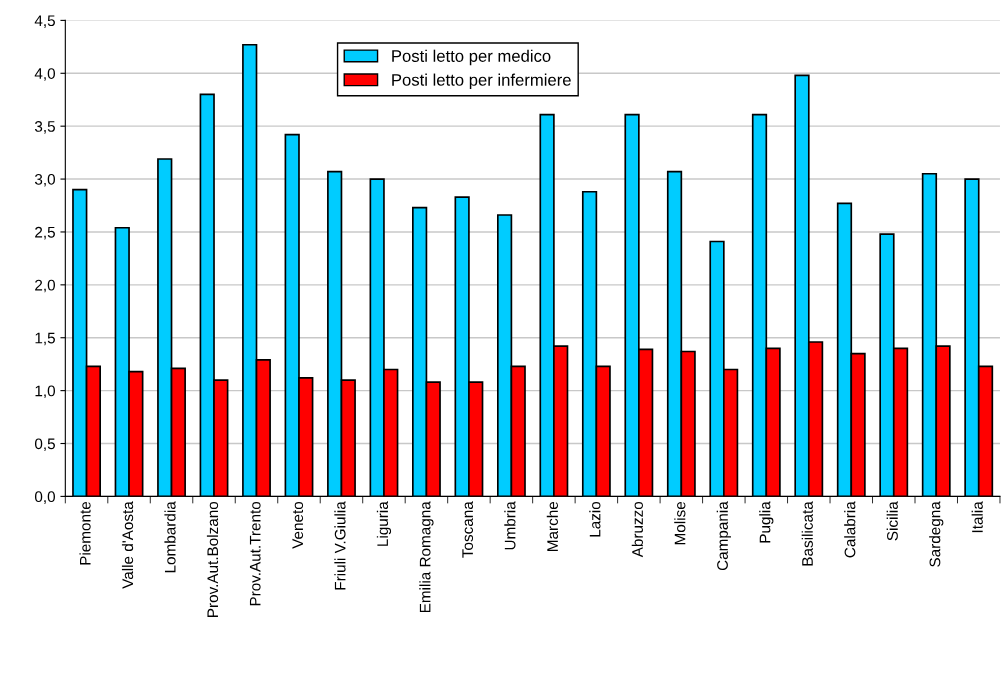  Describe the element at coordinates (44, 127) in the screenshot. I see `y-tick-label: 3,5` at that location.